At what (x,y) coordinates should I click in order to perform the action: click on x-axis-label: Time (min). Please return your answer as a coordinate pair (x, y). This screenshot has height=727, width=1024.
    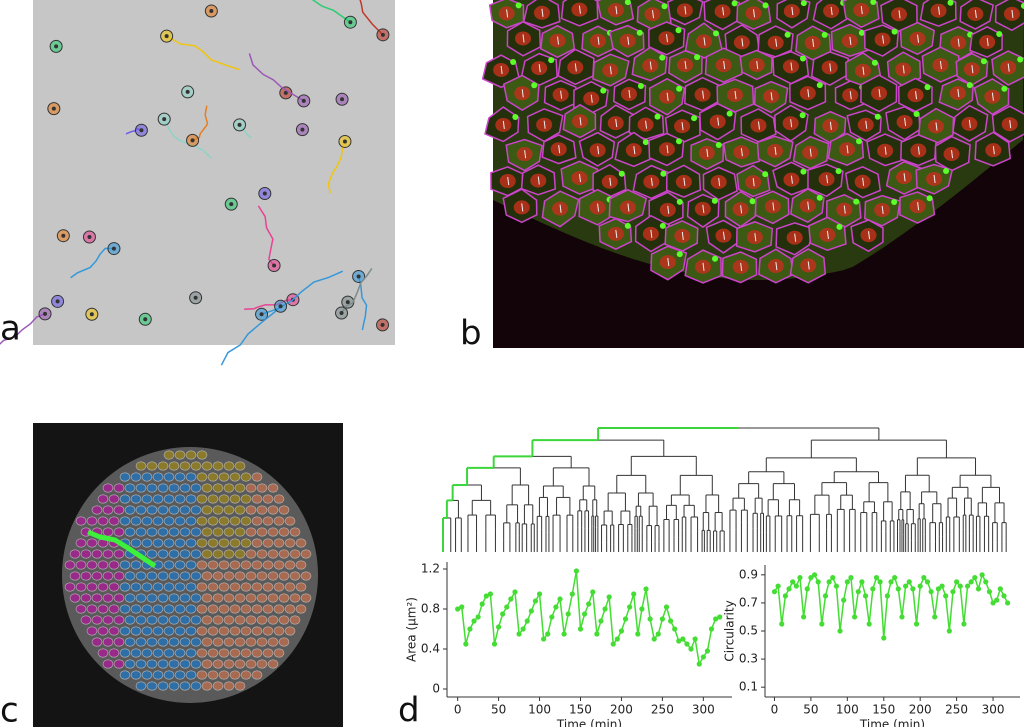
    Looking at the image, I should click on (589, 722).